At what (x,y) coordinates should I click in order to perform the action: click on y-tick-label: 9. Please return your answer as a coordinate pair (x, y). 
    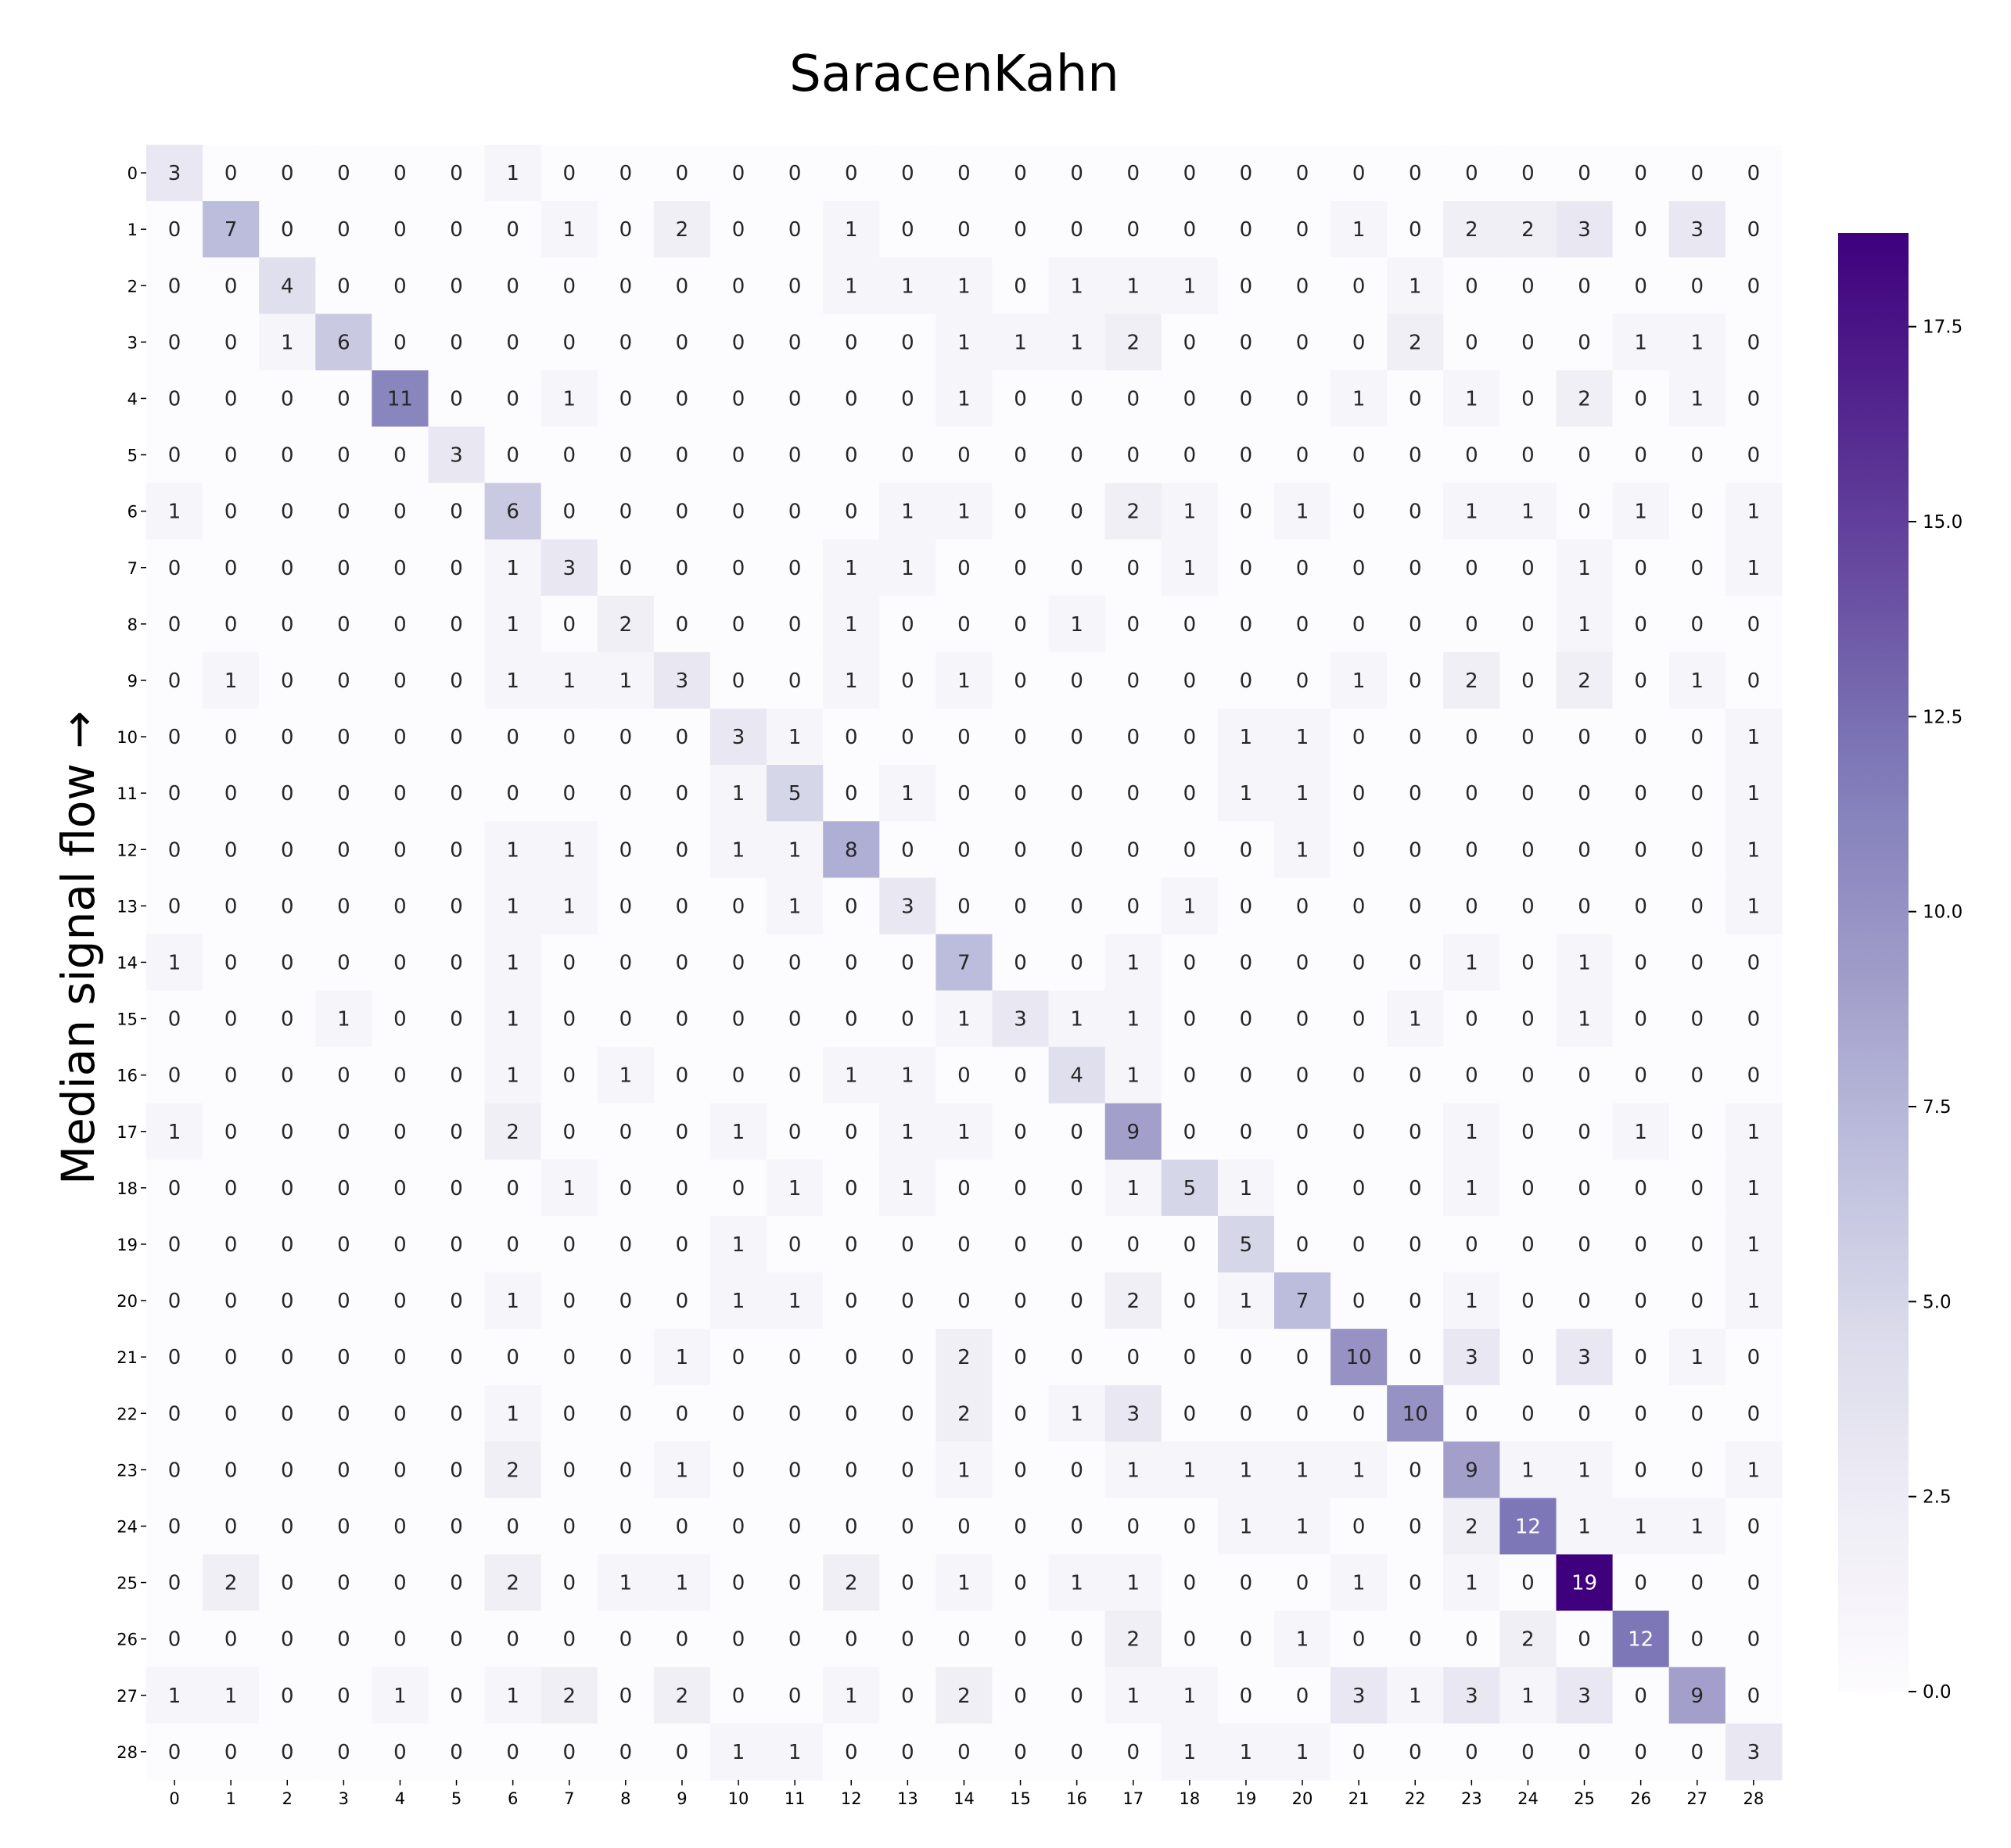
    Looking at the image, I should click on (132, 681).